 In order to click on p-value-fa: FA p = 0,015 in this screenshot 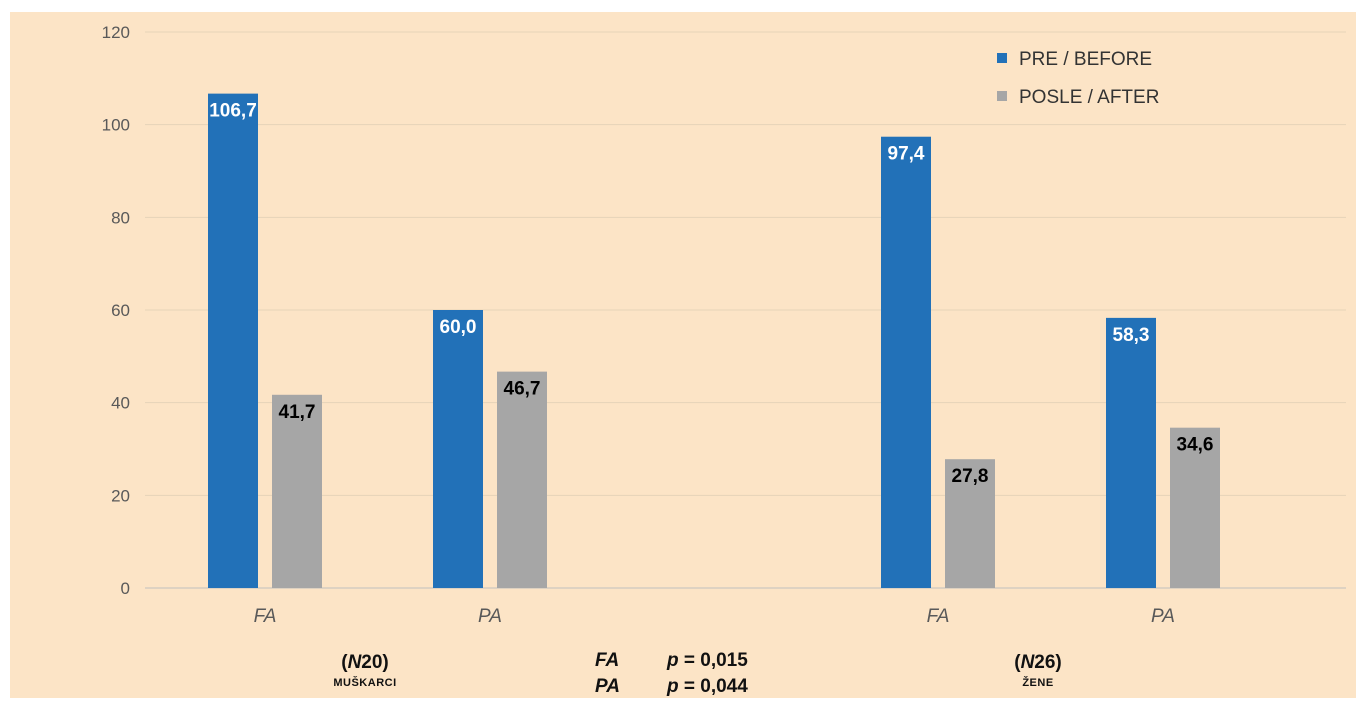, I will do `click(671, 661)`.